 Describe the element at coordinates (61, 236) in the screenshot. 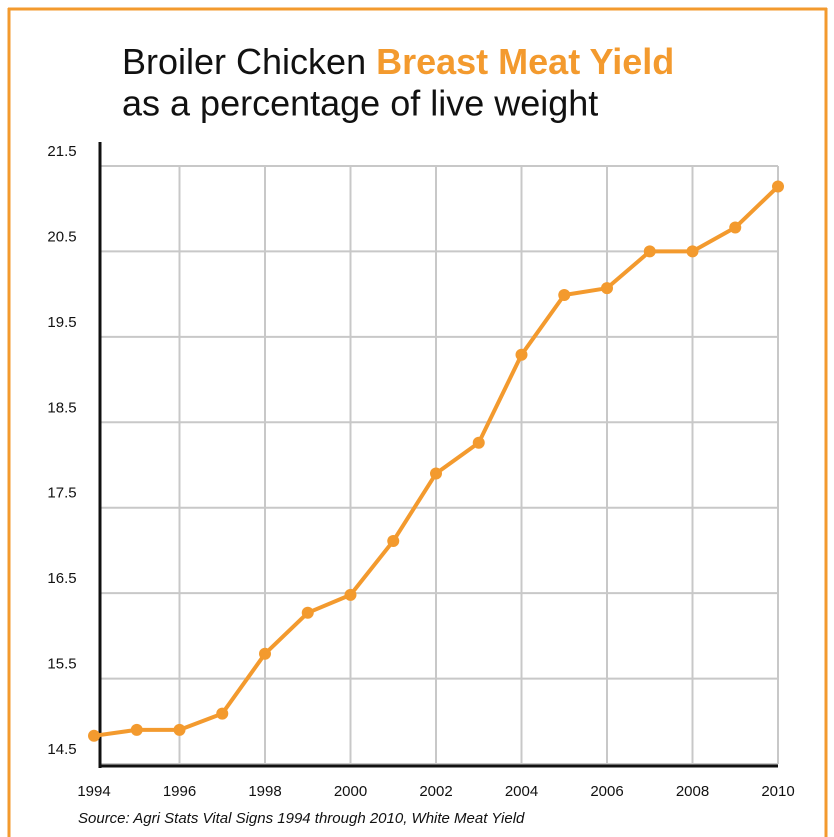

I see `y-tick-label: 20.5` at that location.